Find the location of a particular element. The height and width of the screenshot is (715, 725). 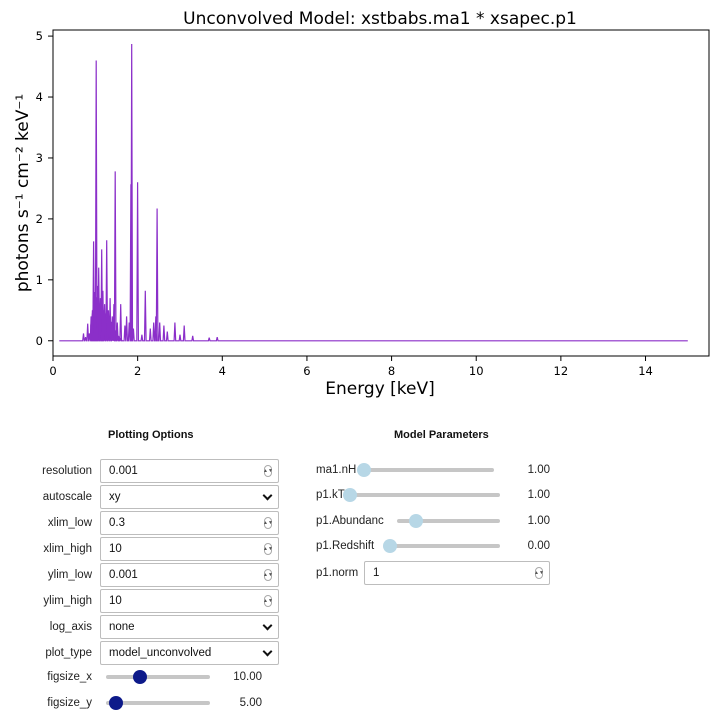

autoscale-row: autoscale xy is located at coordinates (139, 497).